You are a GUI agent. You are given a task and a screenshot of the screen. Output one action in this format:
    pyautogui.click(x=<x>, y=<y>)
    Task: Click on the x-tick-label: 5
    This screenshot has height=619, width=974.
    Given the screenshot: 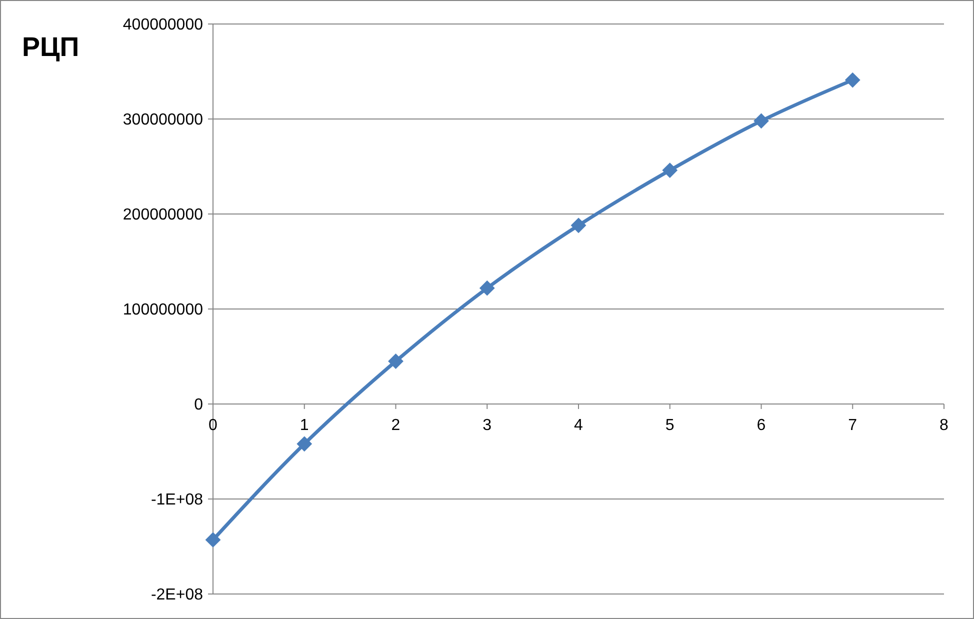 What is the action you would take?
    pyautogui.click(x=669, y=425)
    